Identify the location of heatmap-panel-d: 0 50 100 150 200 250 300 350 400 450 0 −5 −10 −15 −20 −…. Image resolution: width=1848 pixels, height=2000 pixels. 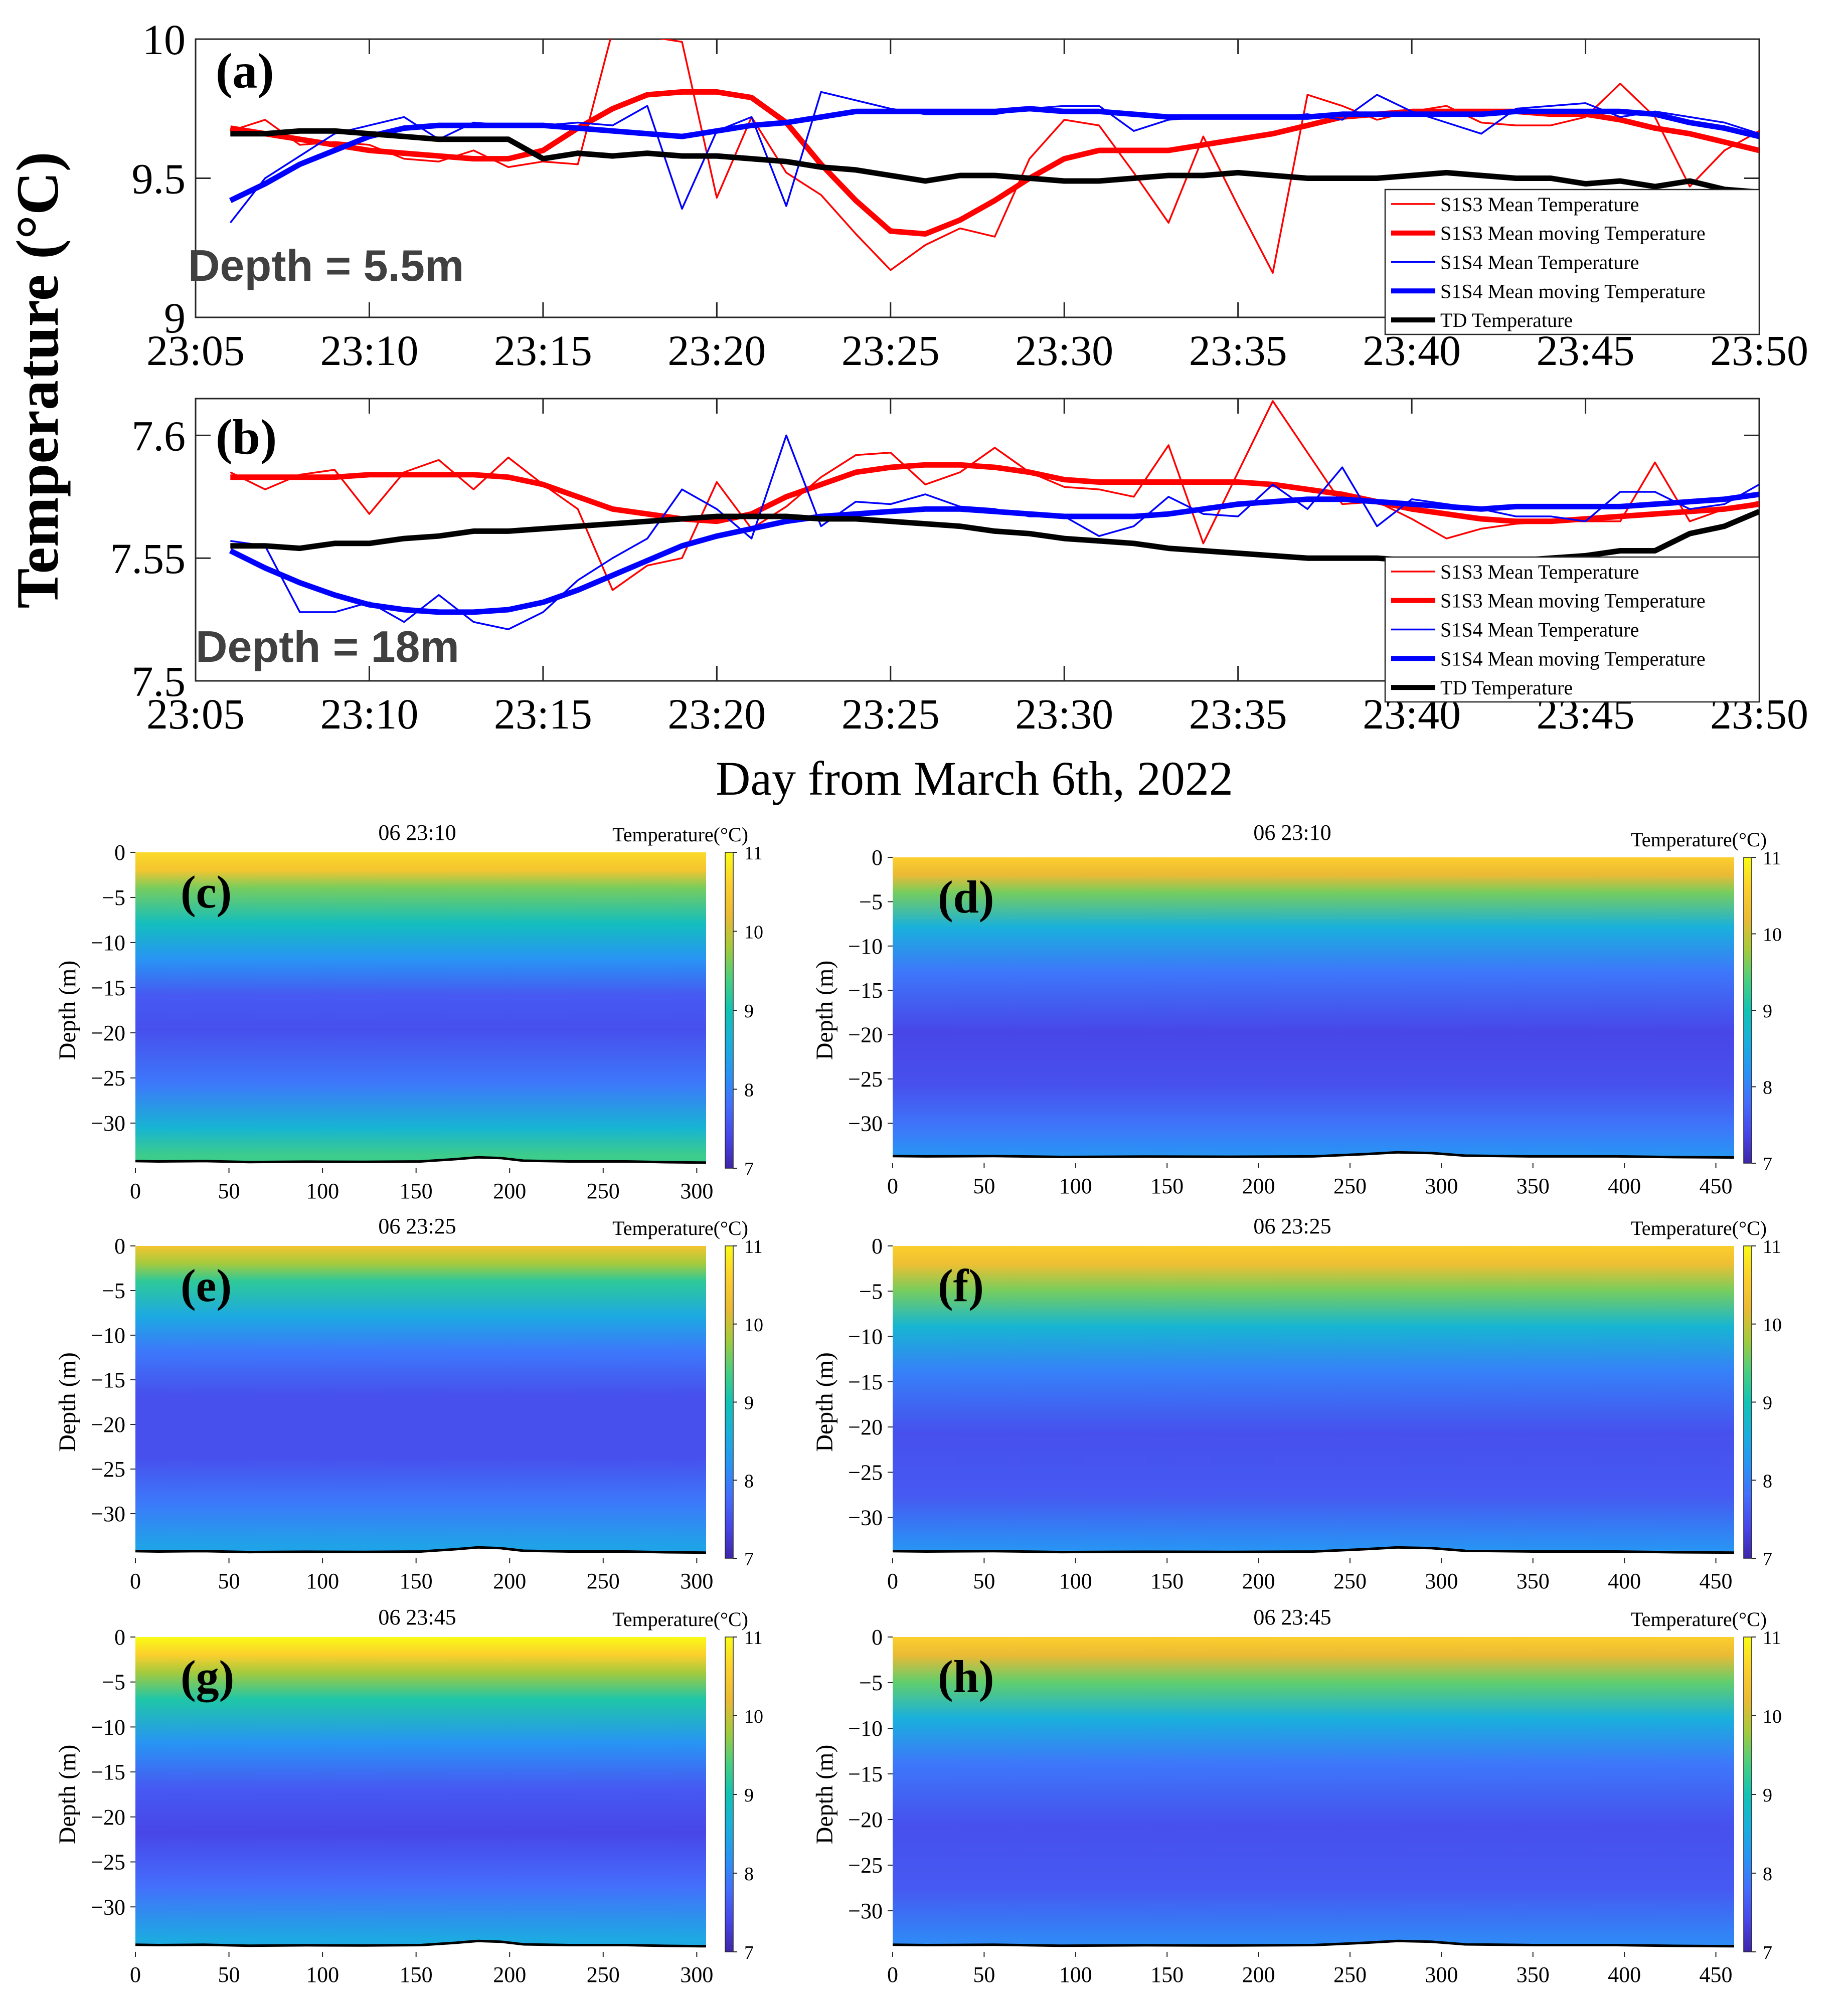
(1296, 1009).